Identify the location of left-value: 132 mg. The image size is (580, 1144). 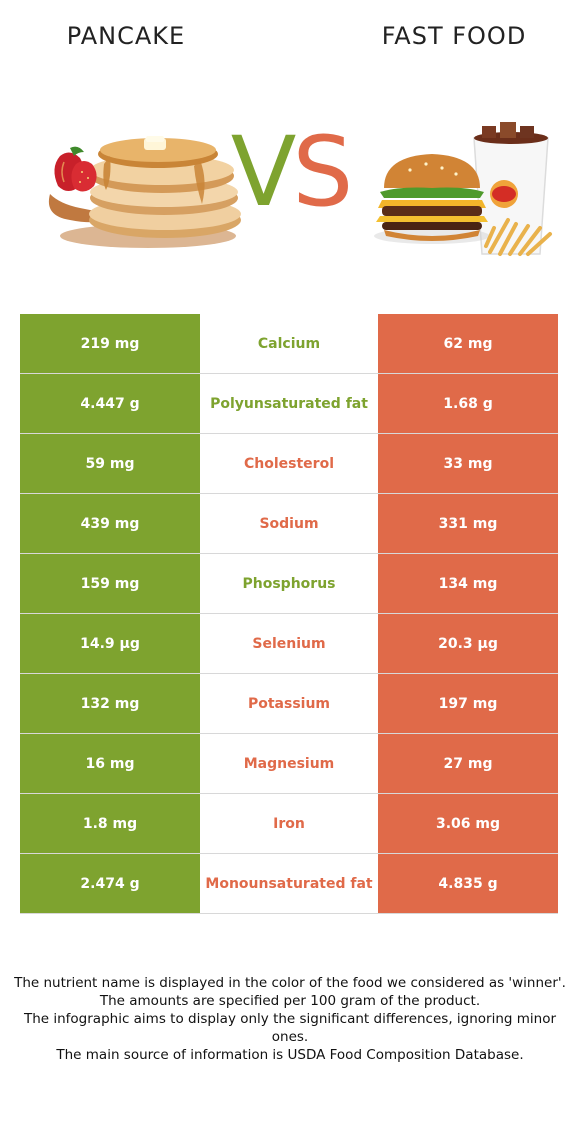
(110, 703).